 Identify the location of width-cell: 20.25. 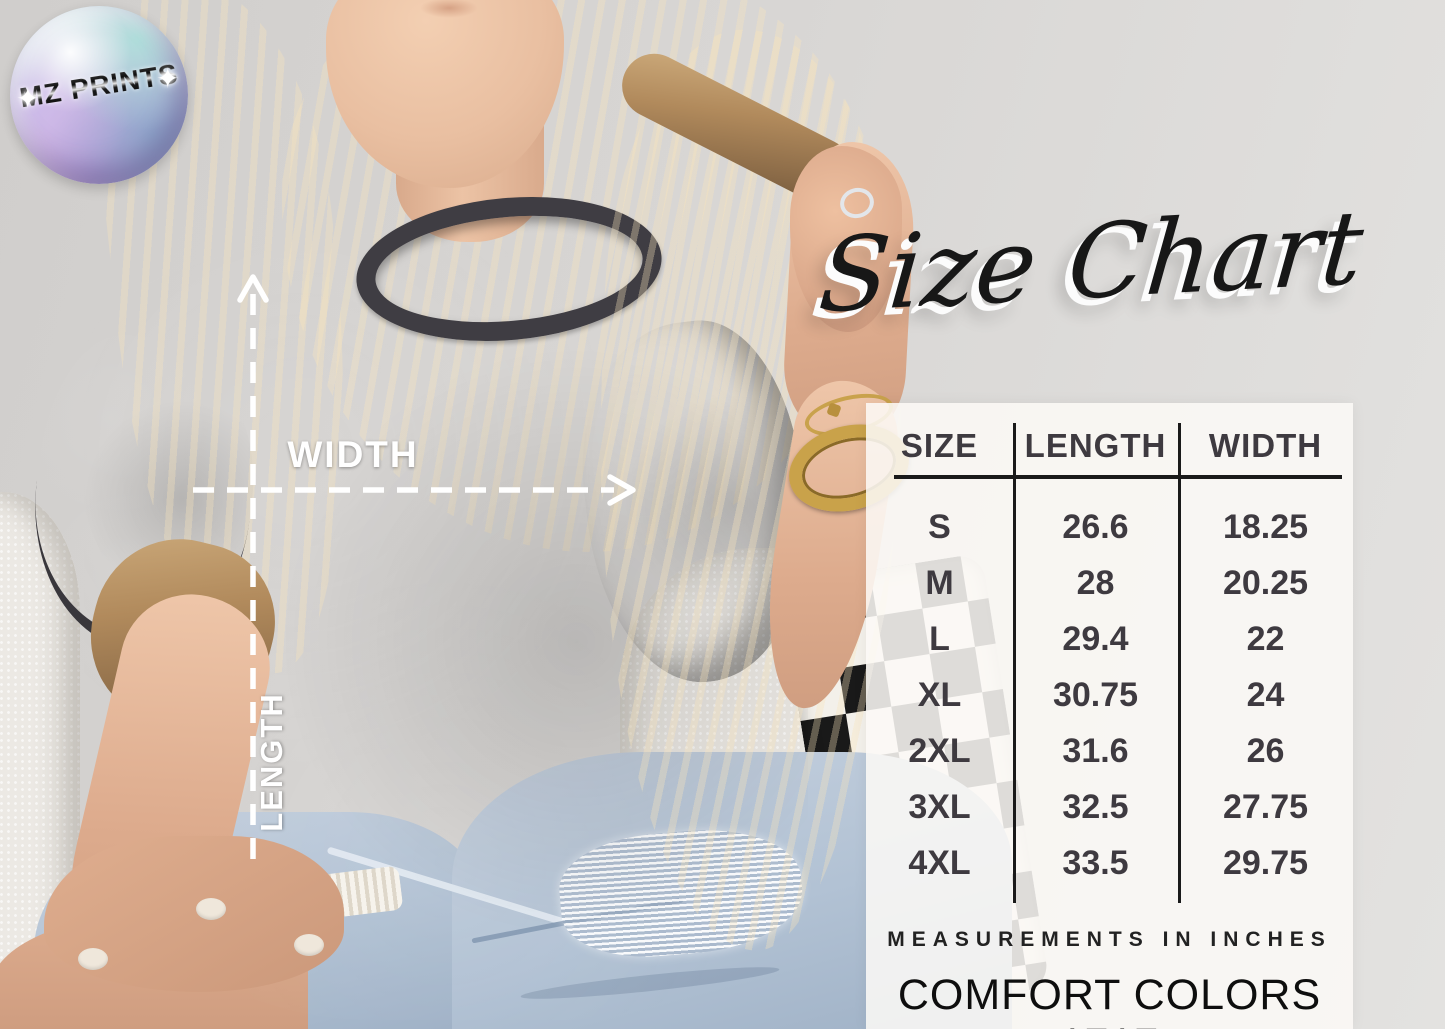
(1265, 582).